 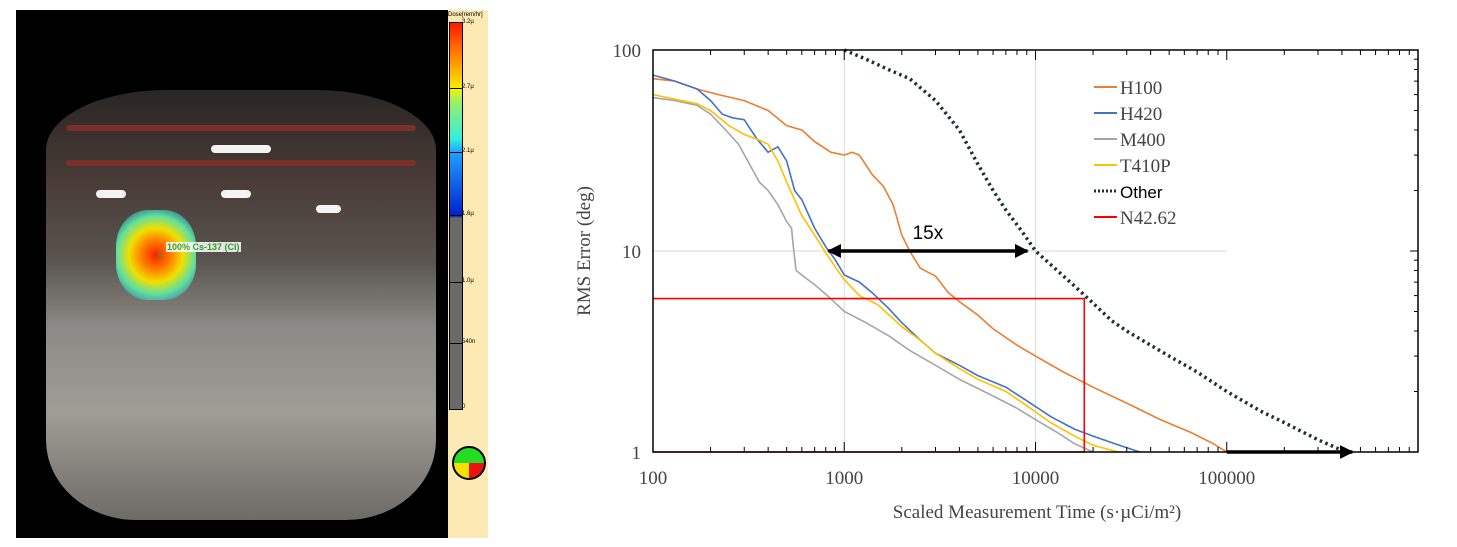 What do you see at coordinates (653, 478) in the screenshot?
I see `x-tick-label: 100` at bounding box center [653, 478].